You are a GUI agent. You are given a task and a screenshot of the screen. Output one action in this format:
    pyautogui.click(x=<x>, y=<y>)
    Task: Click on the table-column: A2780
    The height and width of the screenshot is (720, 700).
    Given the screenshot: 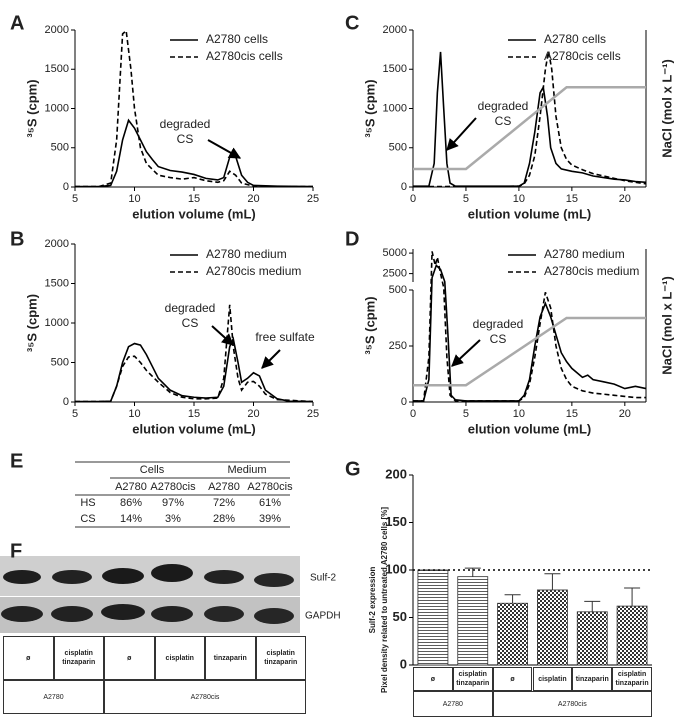 What is the action you would take?
    pyautogui.click(x=224, y=487)
    